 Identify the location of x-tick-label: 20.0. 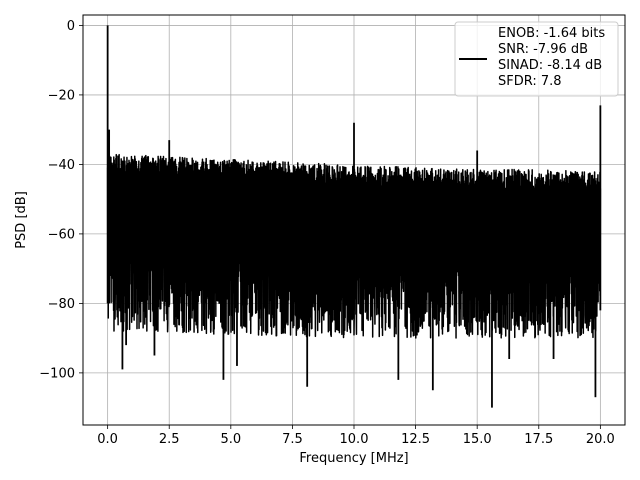
(600, 439).